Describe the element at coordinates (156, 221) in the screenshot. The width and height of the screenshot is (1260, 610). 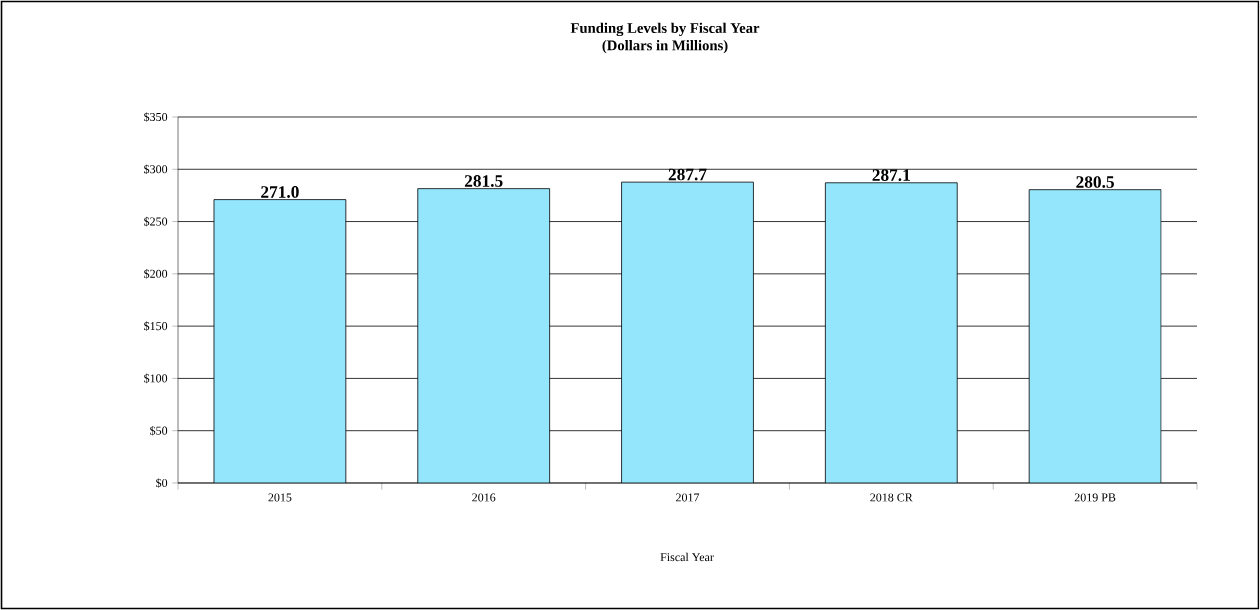
I see `y-tick-label: $250` at that location.